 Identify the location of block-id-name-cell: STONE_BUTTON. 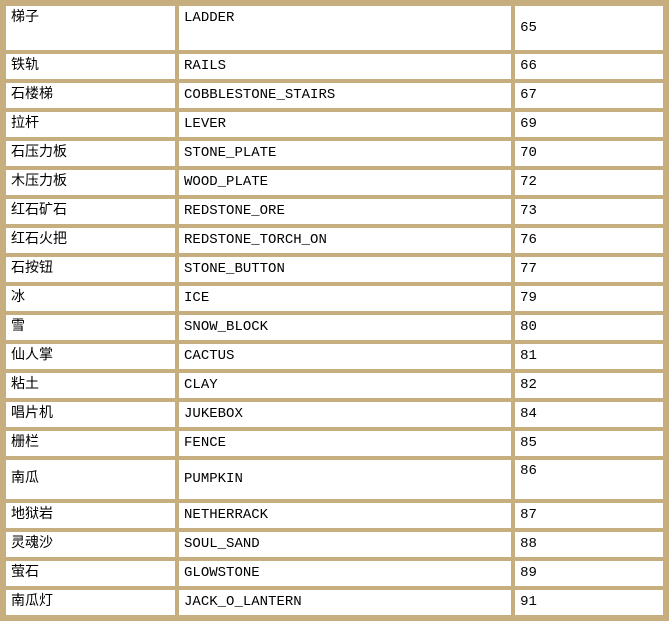
(345, 269).